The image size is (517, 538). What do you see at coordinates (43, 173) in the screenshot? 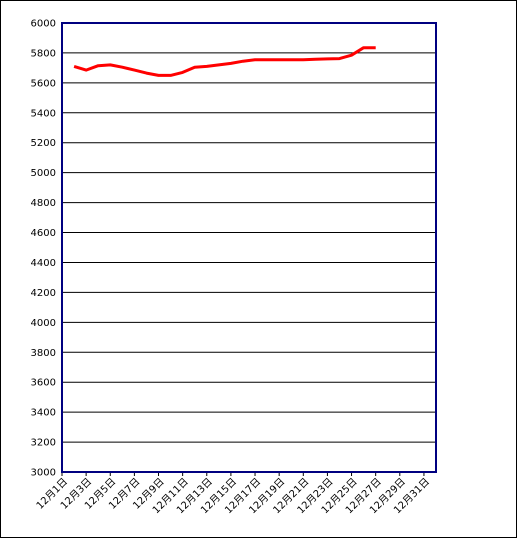
I see `y-tick-label-5000: 5000` at bounding box center [43, 173].